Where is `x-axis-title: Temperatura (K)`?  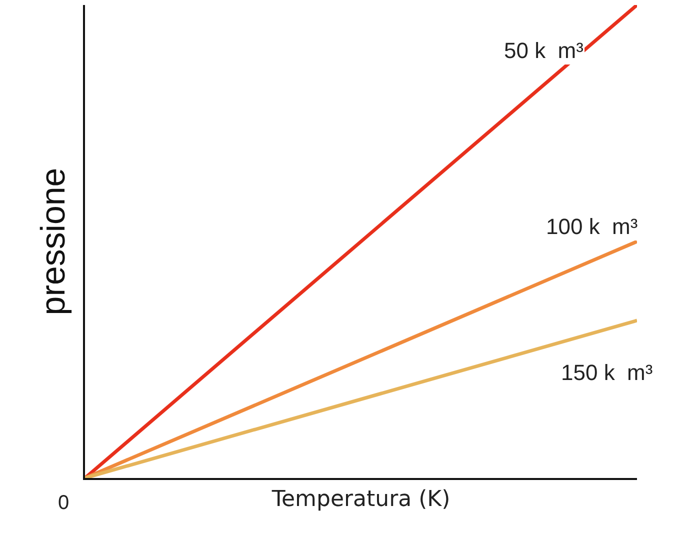
x-axis-title: Temperatura (K) is located at coordinates (360, 499).